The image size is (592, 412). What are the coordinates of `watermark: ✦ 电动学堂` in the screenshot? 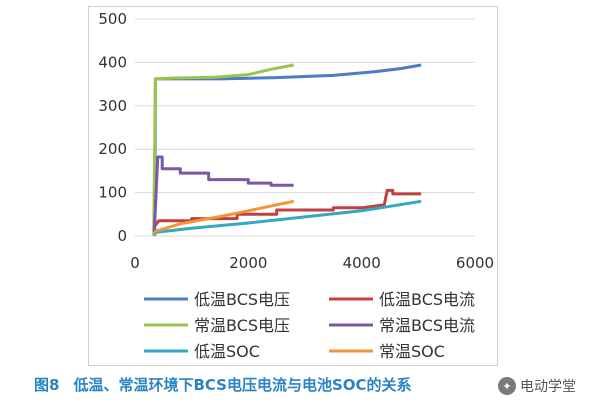 It's located at (537, 386).